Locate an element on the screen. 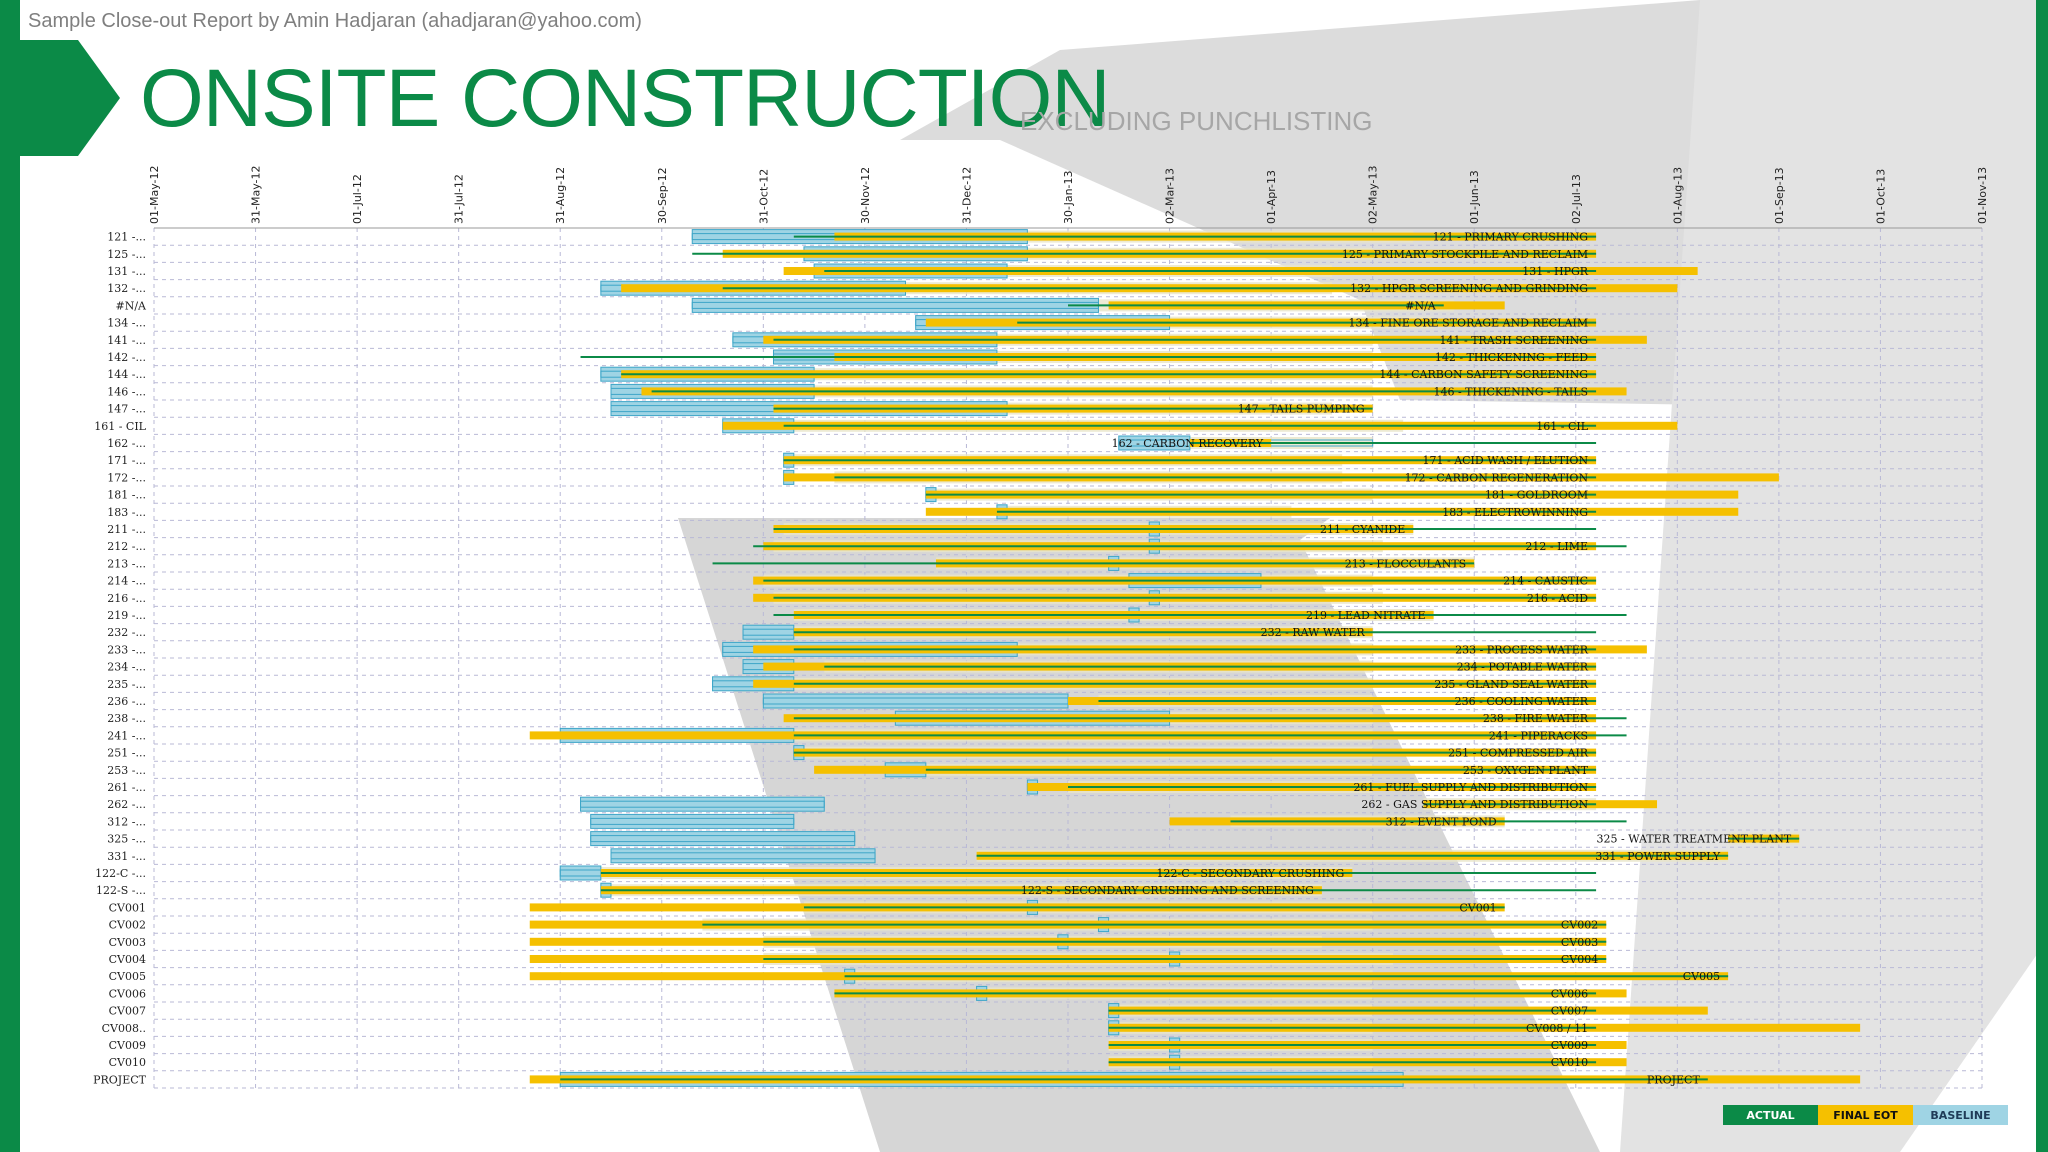 This screenshot has height=1152, width=2048. x-tick-label: 02-Jul-13 is located at coordinates (1576, 199).